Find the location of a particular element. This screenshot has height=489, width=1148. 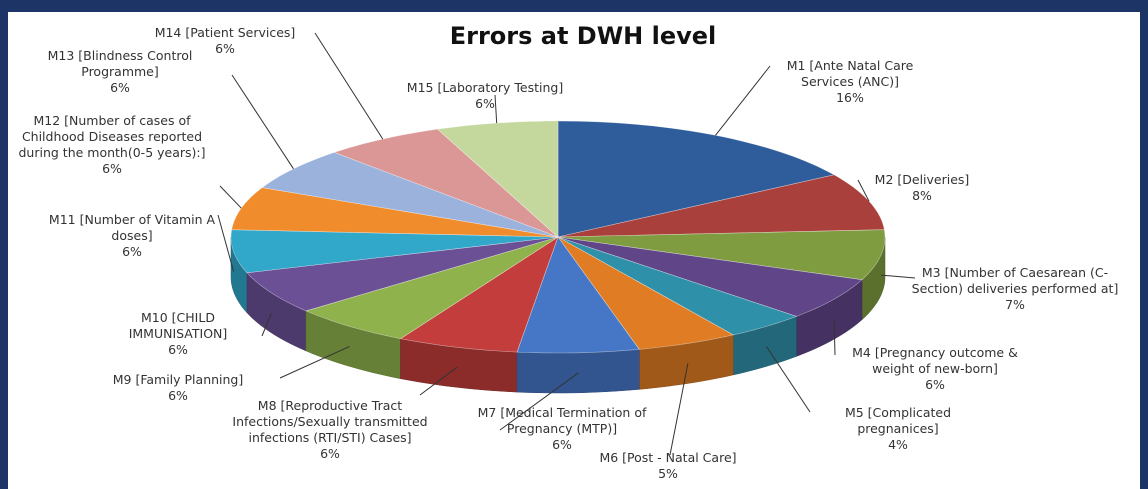

value-label: 7% is located at coordinates (1015, 304).